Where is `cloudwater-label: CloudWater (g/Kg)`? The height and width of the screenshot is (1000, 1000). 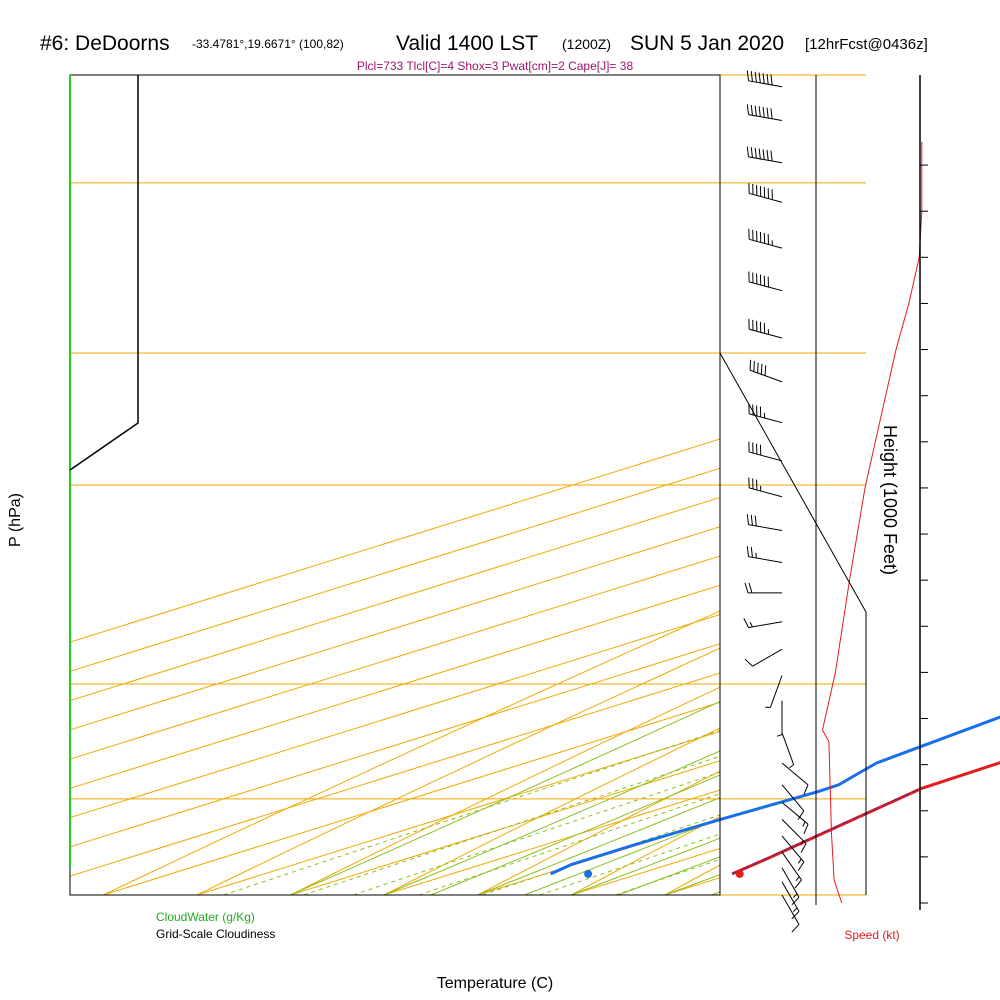 cloudwater-label: CloudWater (g/Kg) is located at coordinates (205, 917).